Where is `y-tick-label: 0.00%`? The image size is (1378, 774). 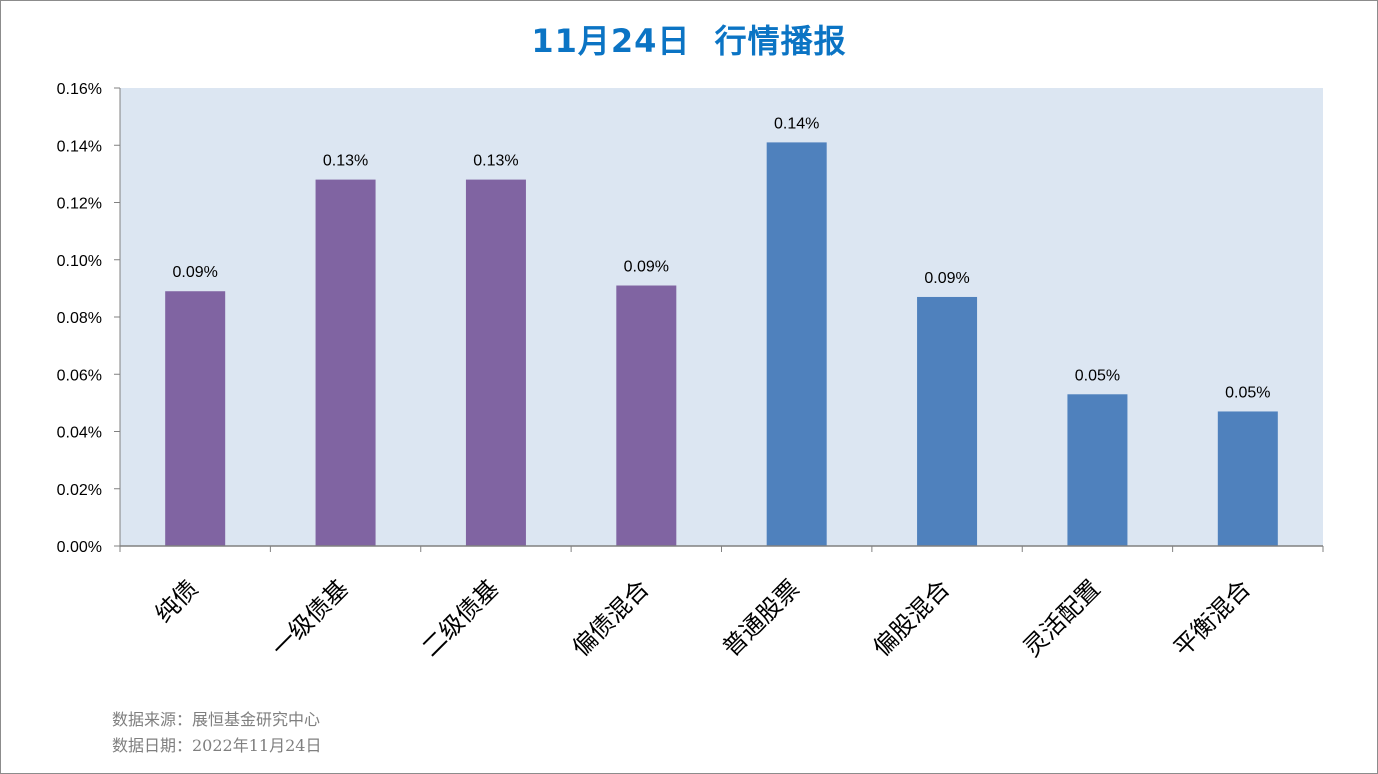 y-tick-label: 0.00% is located at coordinates (79, 547).